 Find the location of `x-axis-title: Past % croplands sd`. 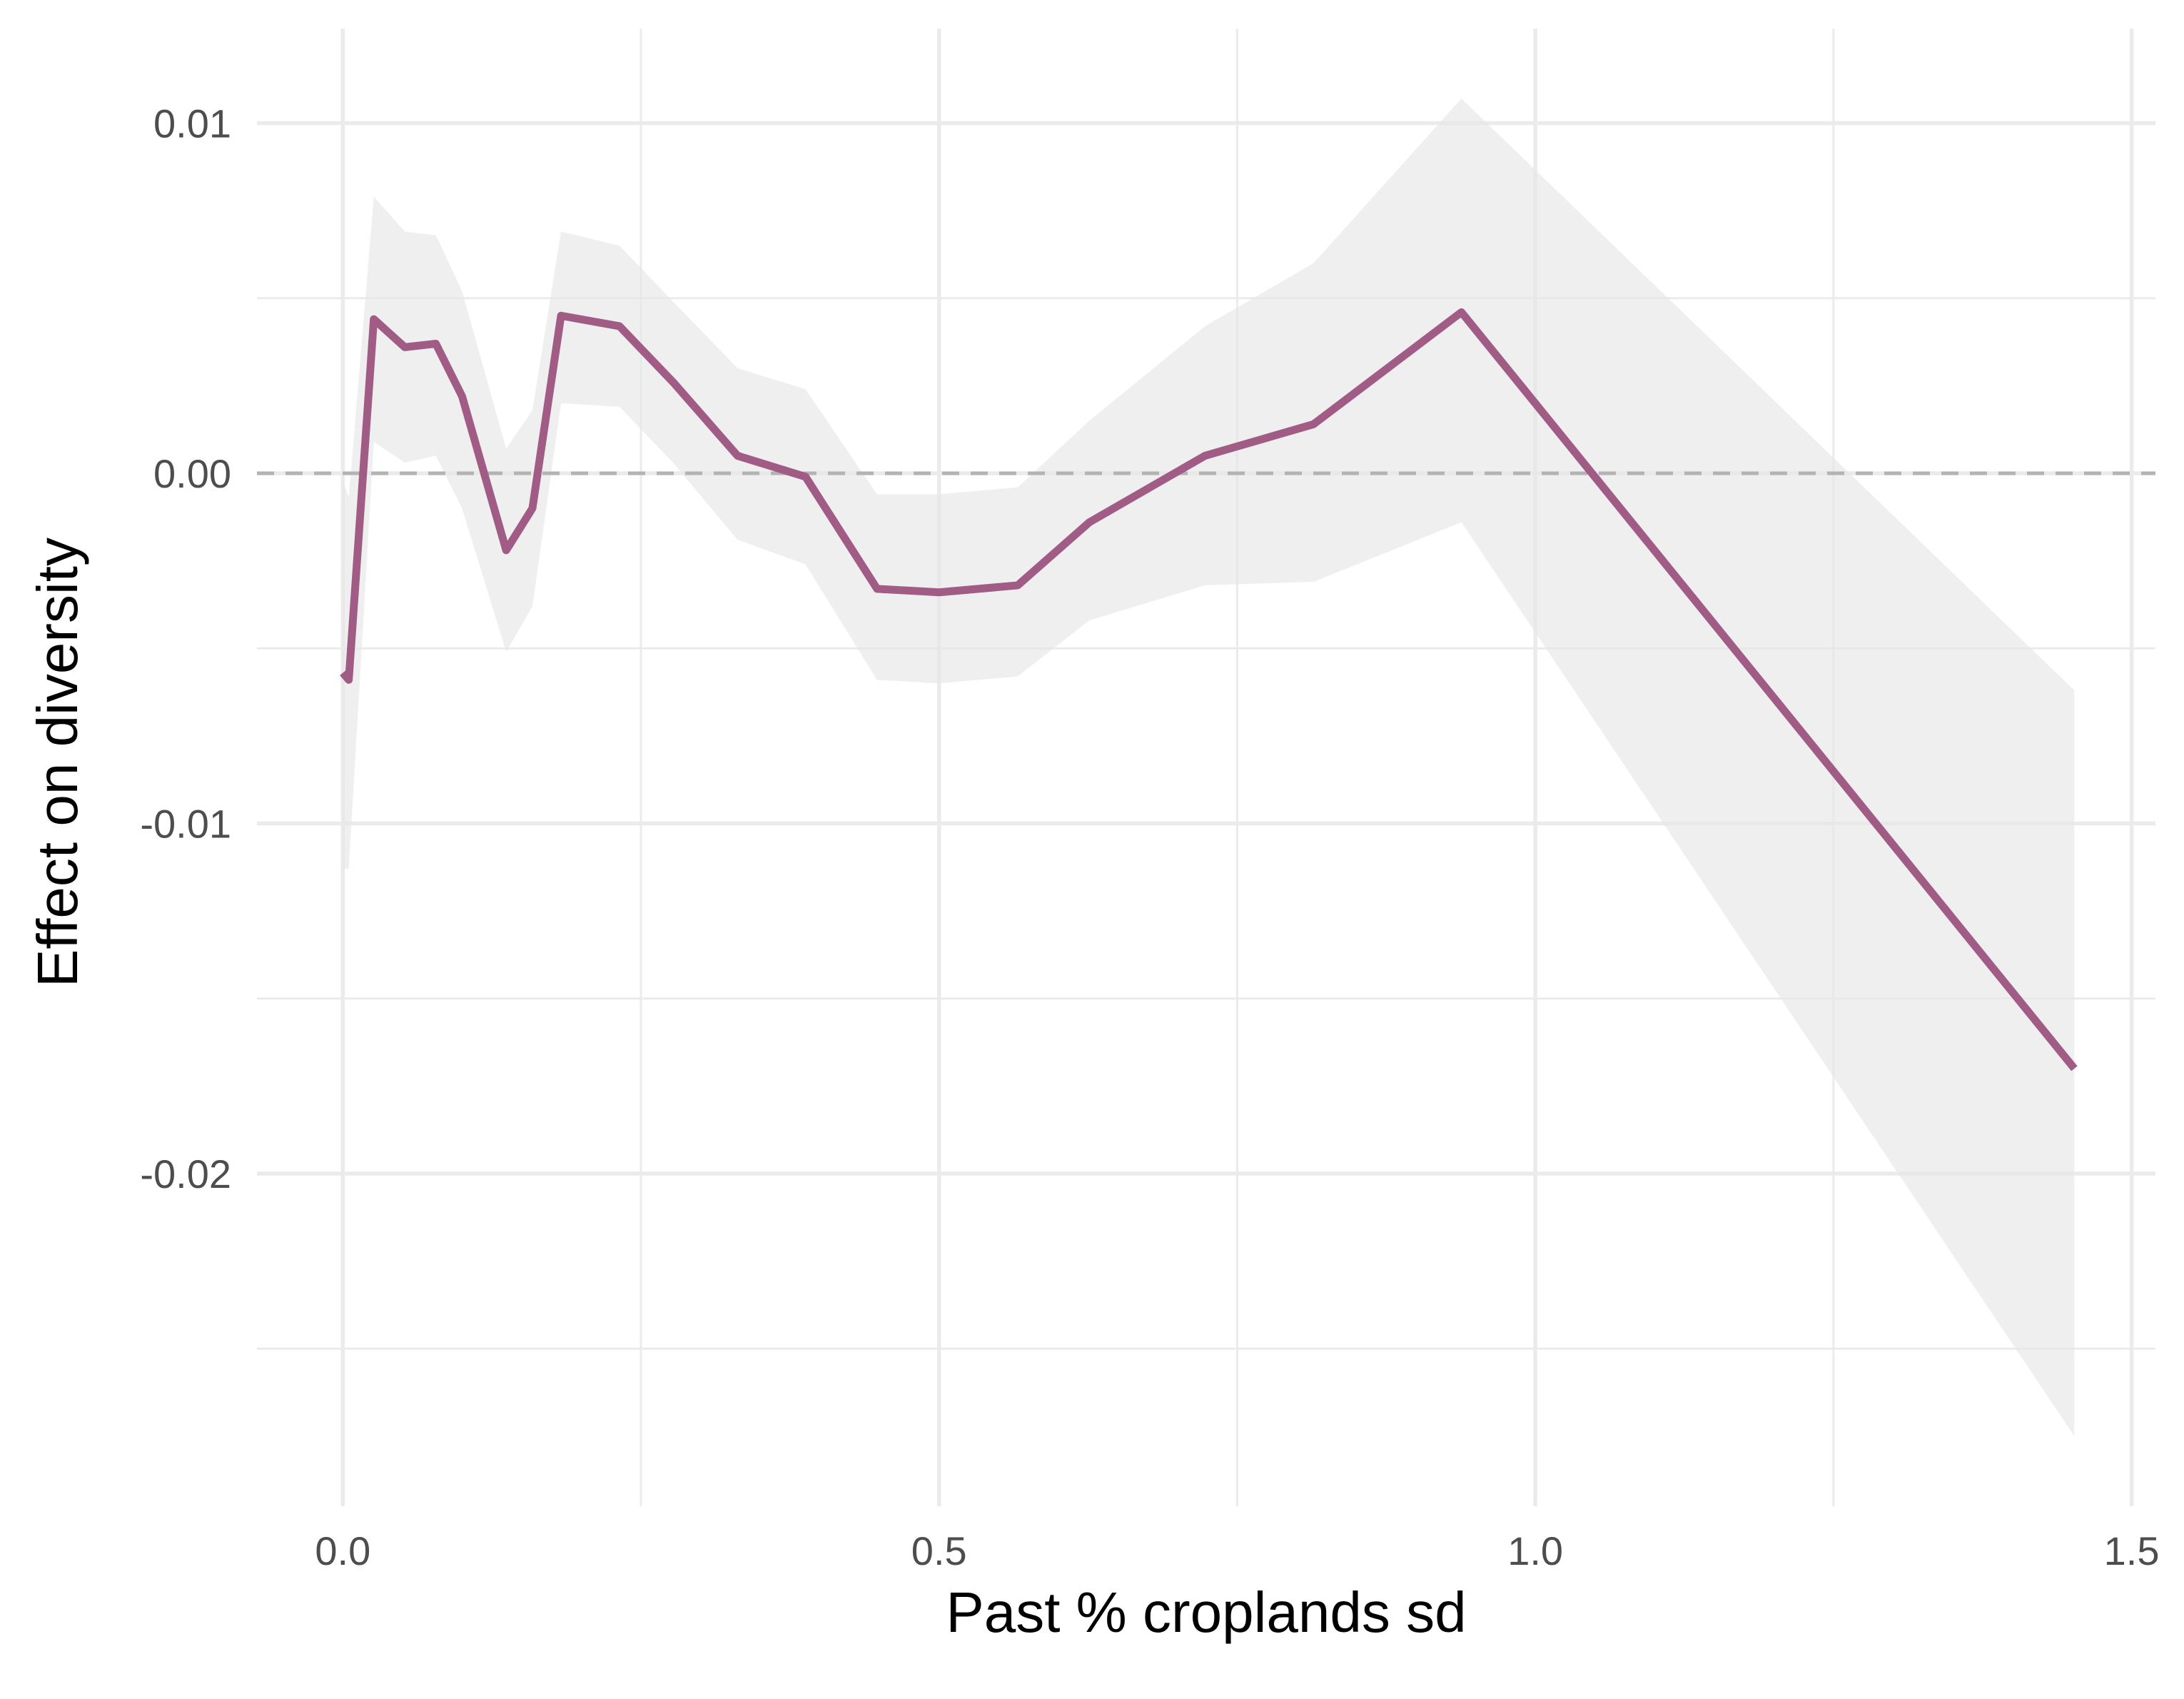

x-axis-title: Past % croplands sd is located at coordinates (1206, 1612).